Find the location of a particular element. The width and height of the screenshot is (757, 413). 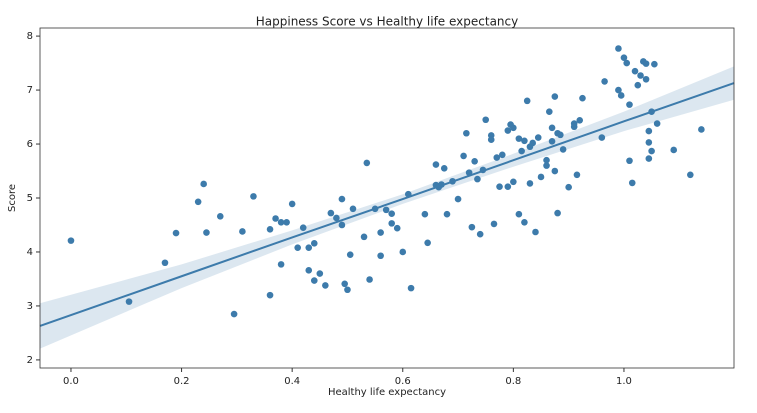

y-tick-label: 2 is located at coordinates (30, 360).